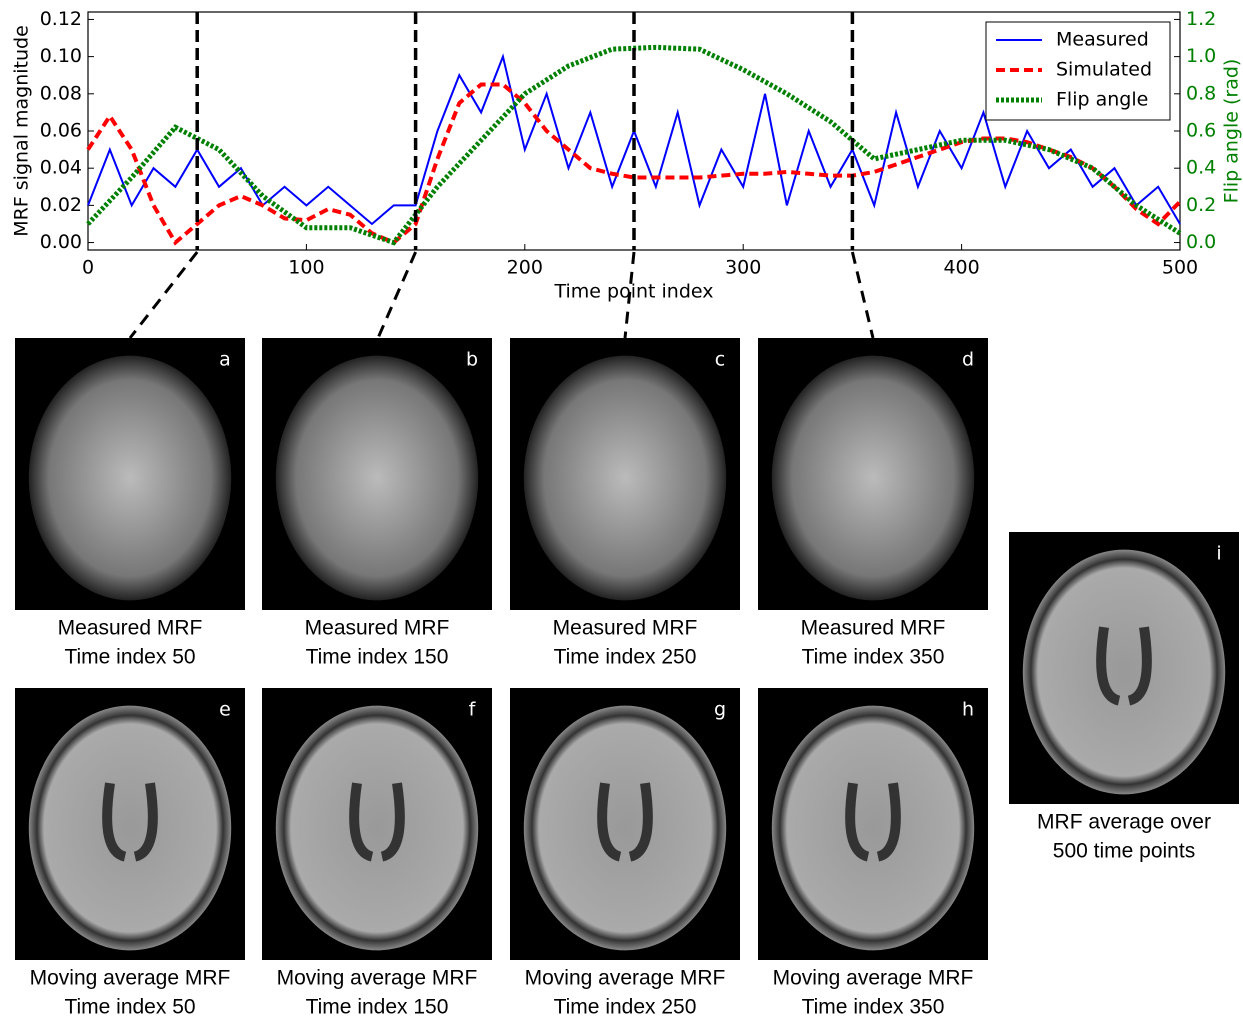 This screenshot has width=1243, height=1019. What do you see at coordinates (1180, 268) in the screenshot?
I see `x-tick-label: 500` at bounding box center [1180, 268].